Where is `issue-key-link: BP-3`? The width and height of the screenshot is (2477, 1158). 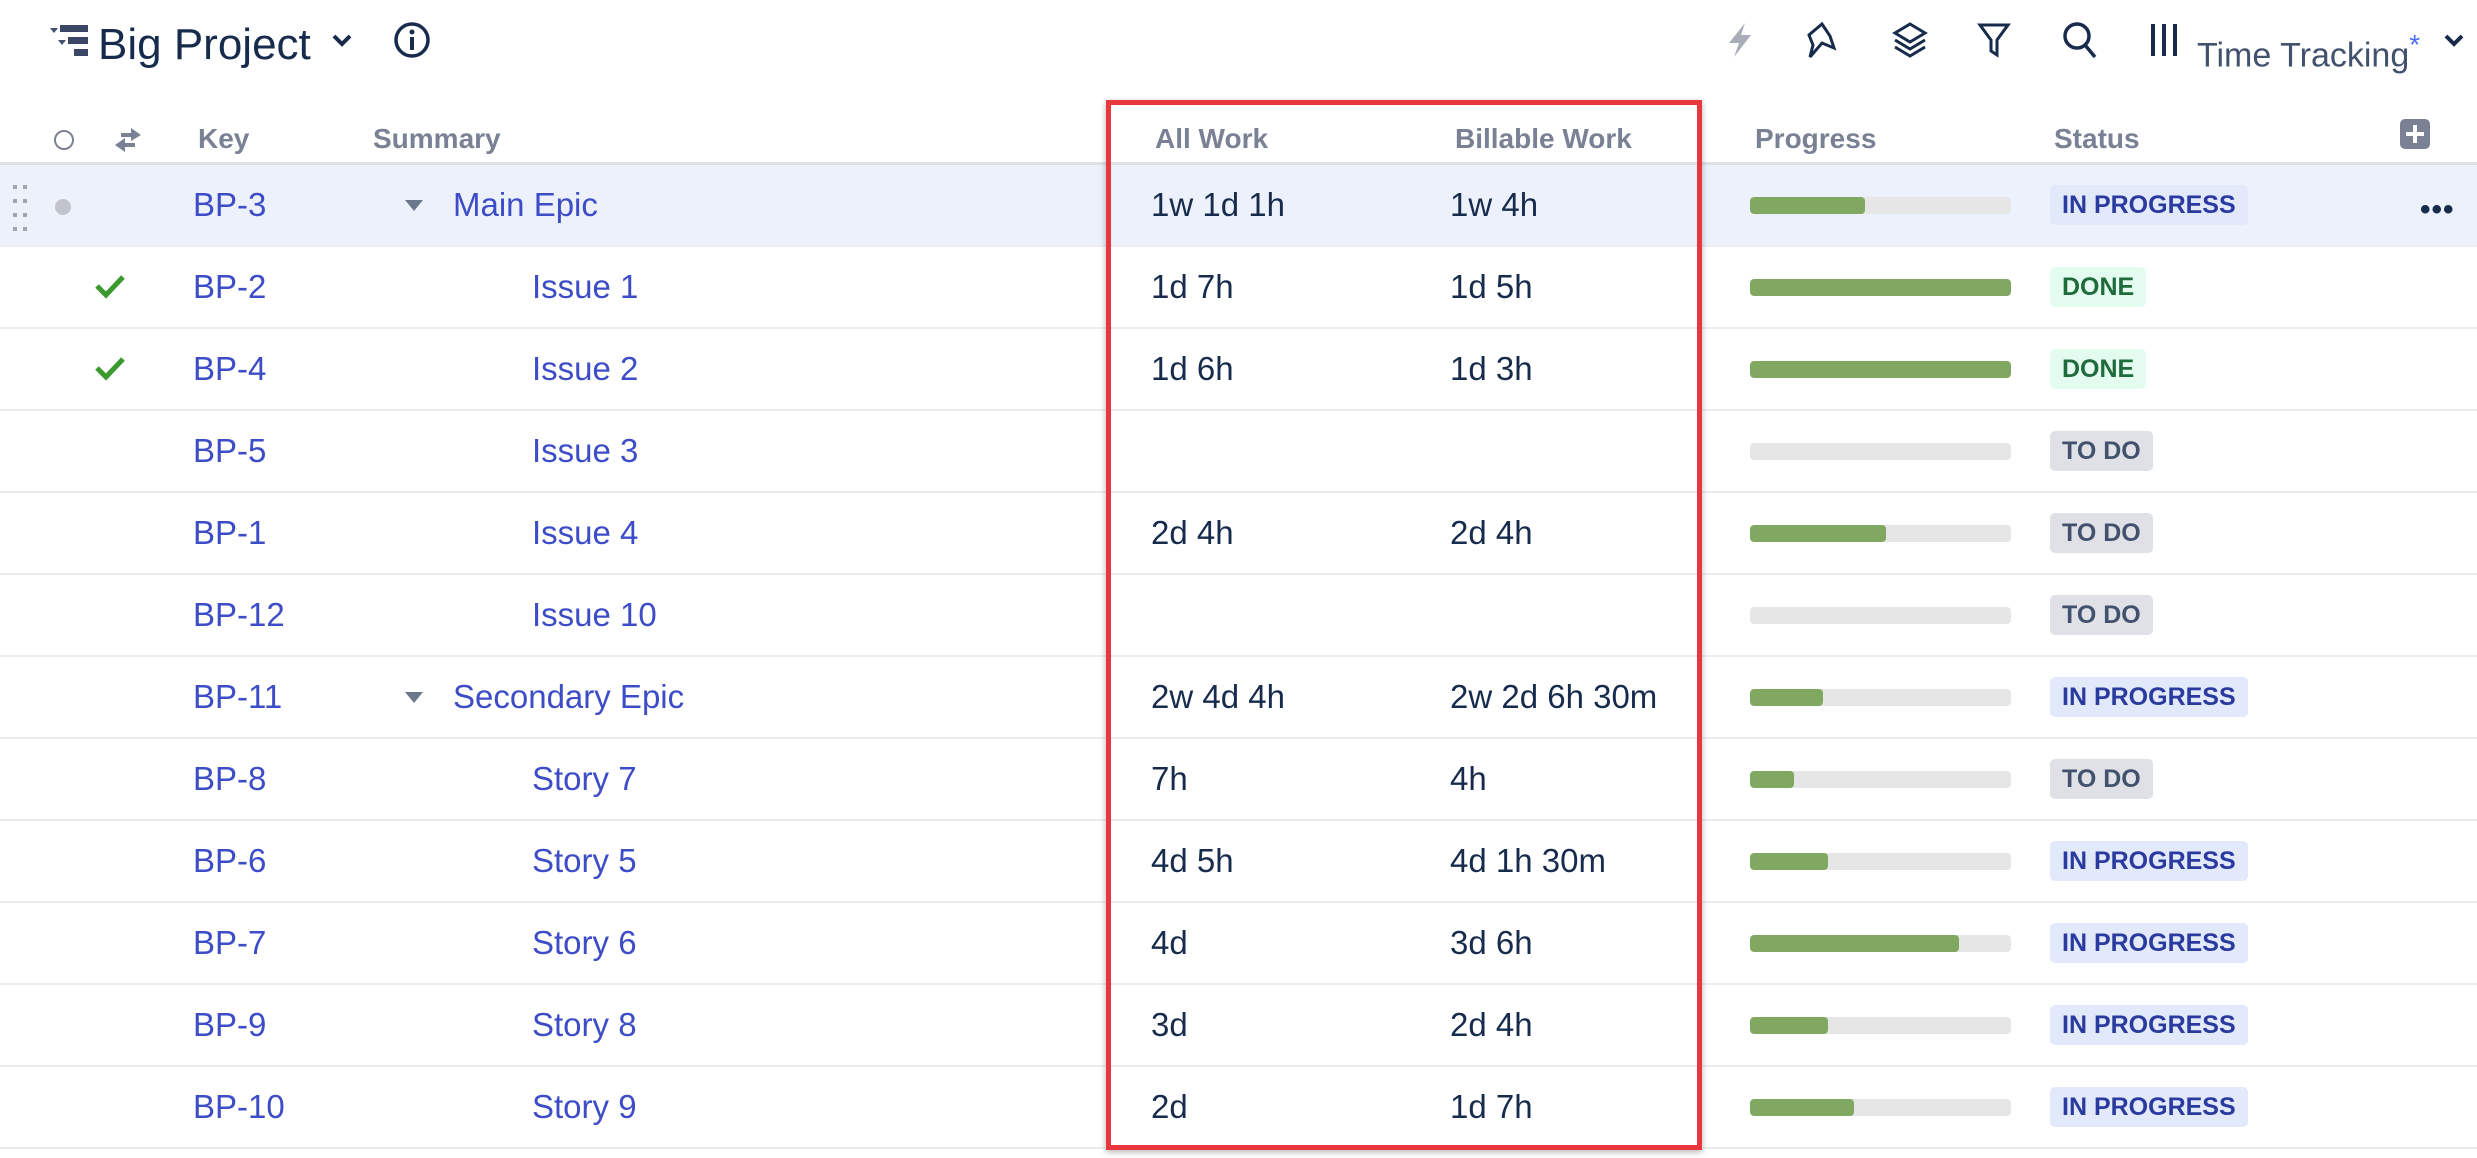 issue-key-link: BP-3 is located at coordinates (230, 204).